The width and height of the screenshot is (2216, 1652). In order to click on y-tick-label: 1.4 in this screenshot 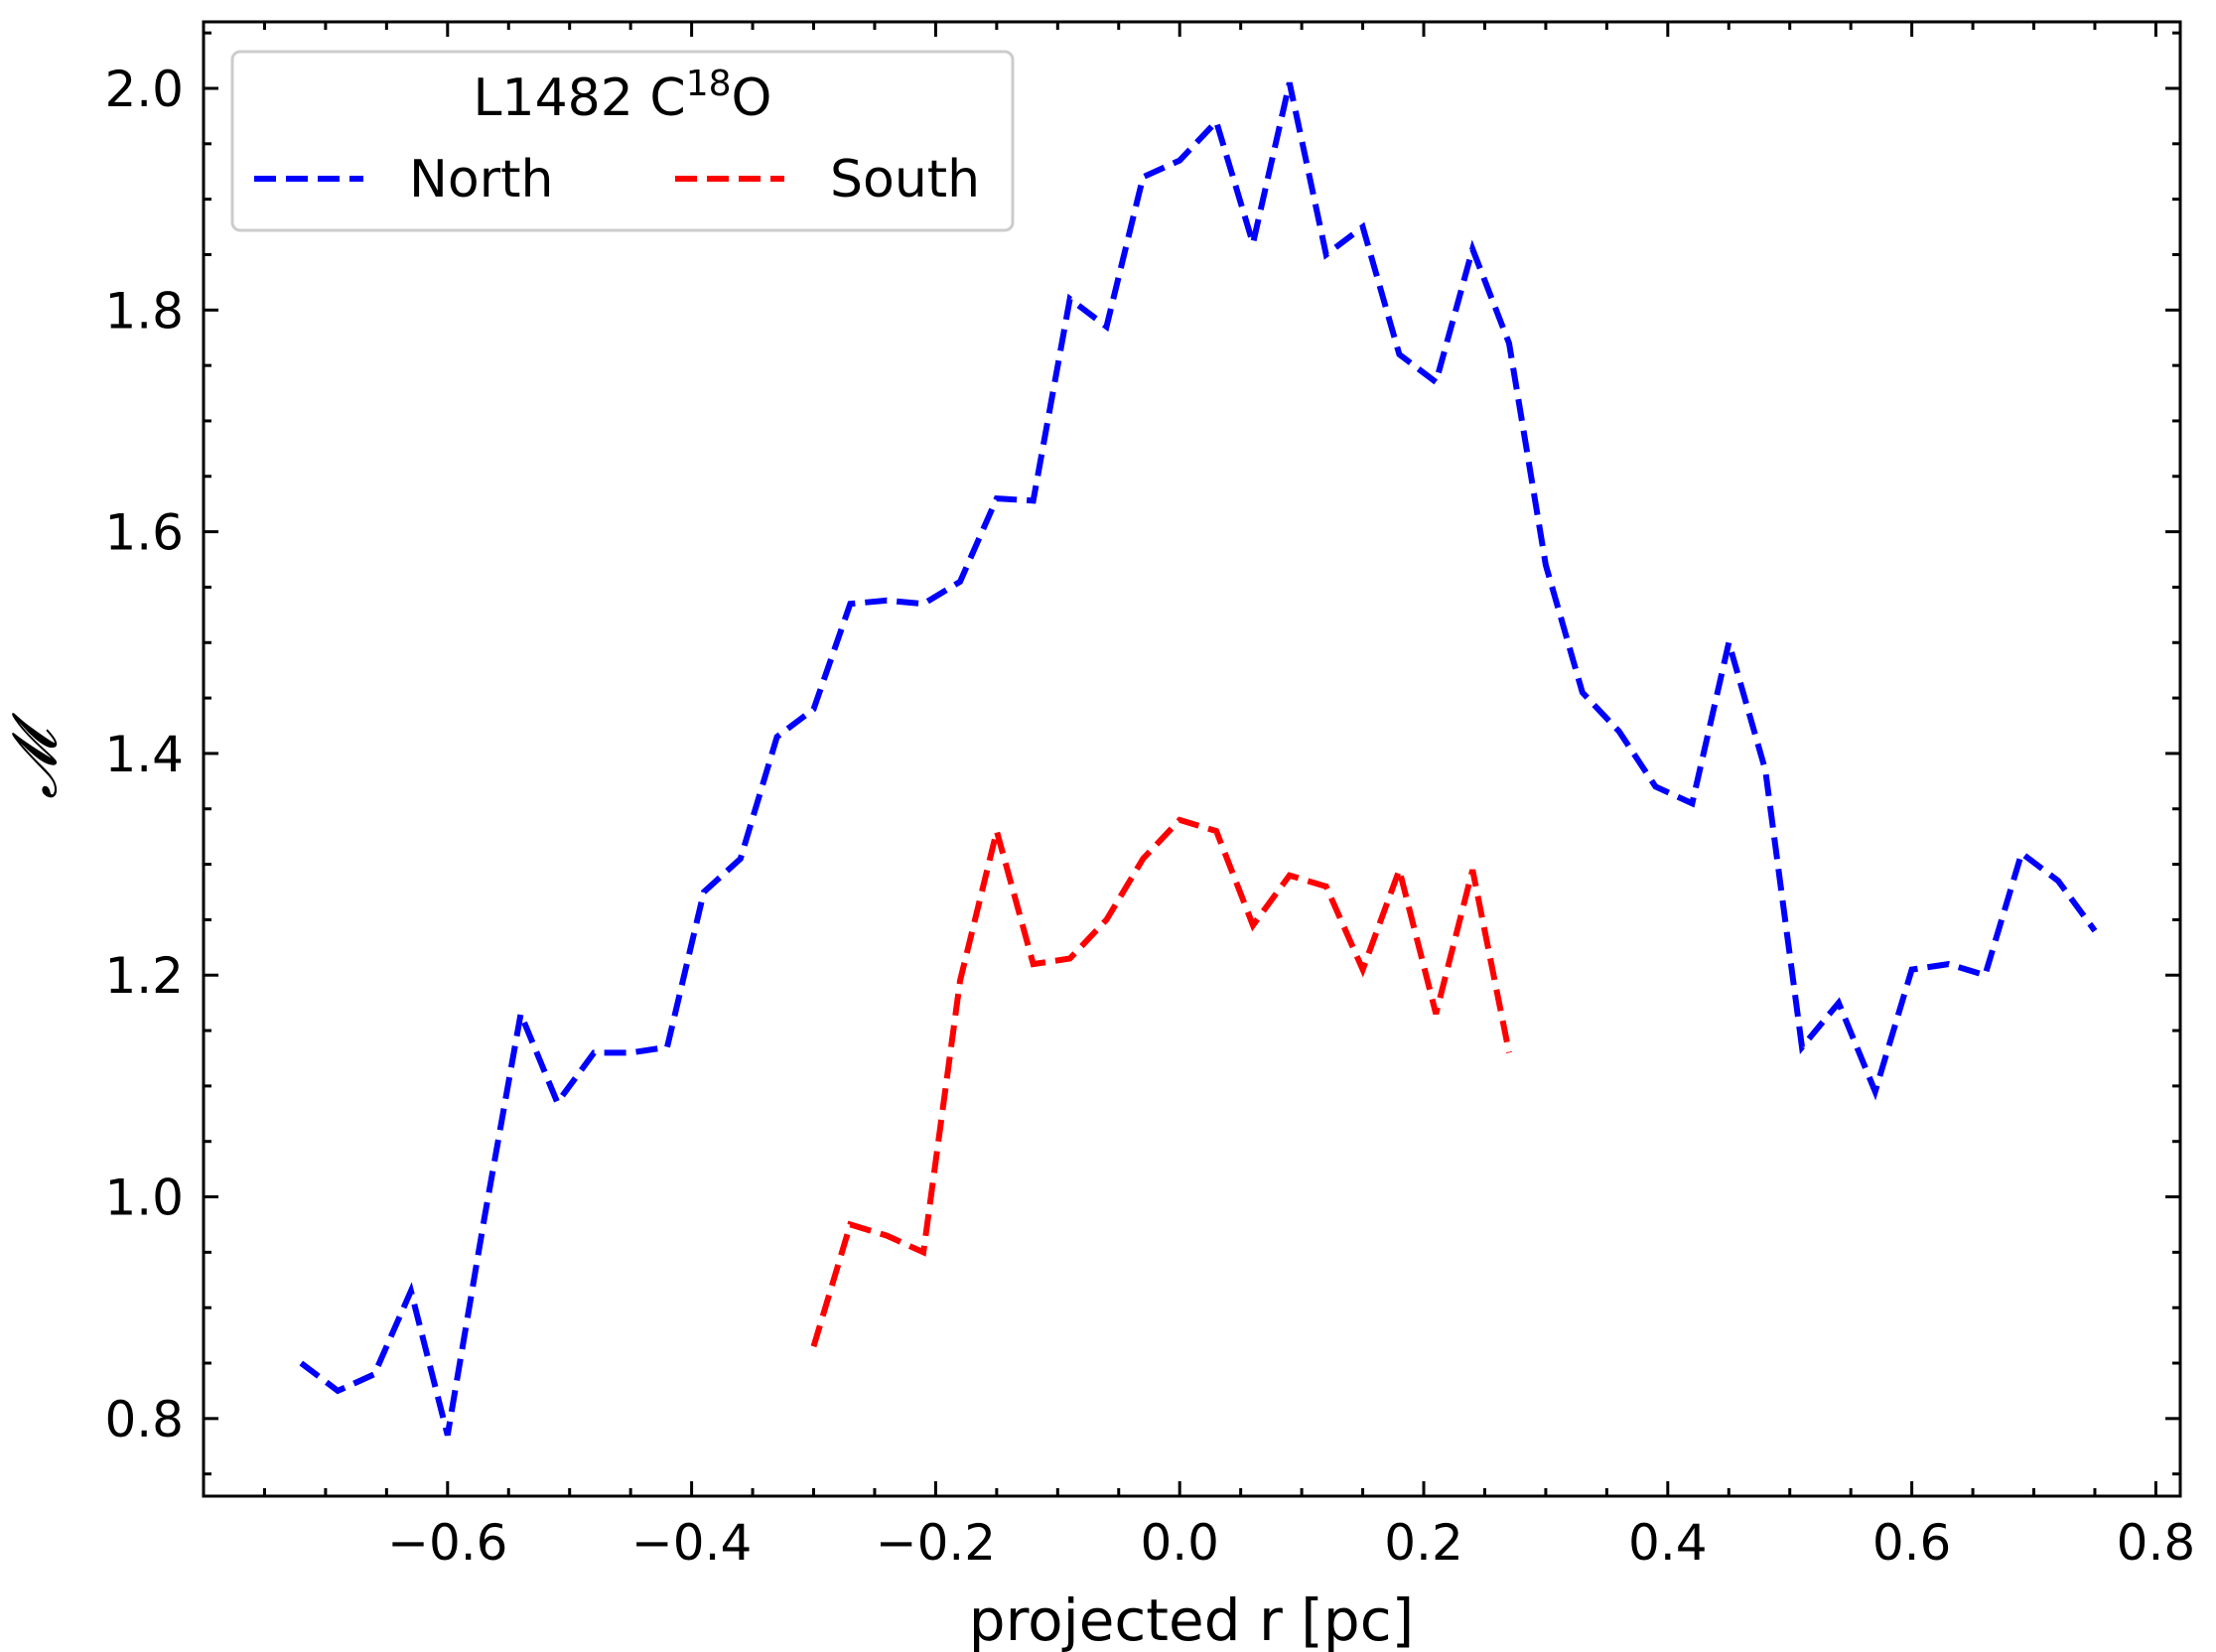, I will do `click(144, 755)`.